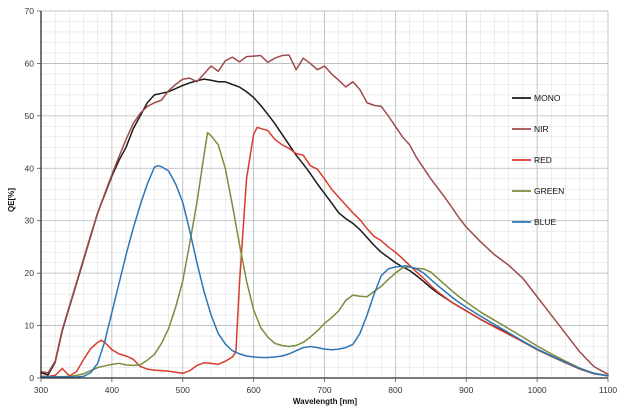 This screenshot has height=410, width=632. I want to click on y-tick-label: 40, so click(30, 168).